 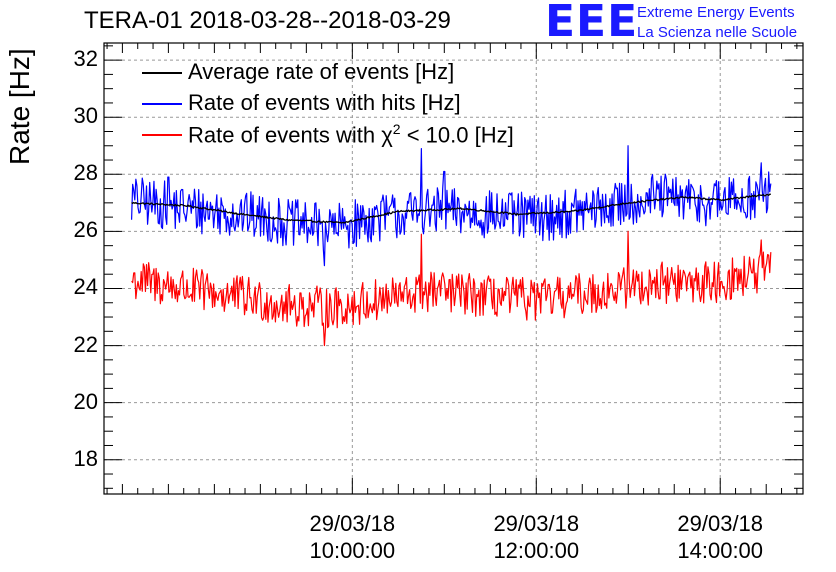 What do you see at coordinates (321, 71) in the screenshot?
I see `legend-label-average: Average rate of events [Hz]` at bounding box center [321, 71].